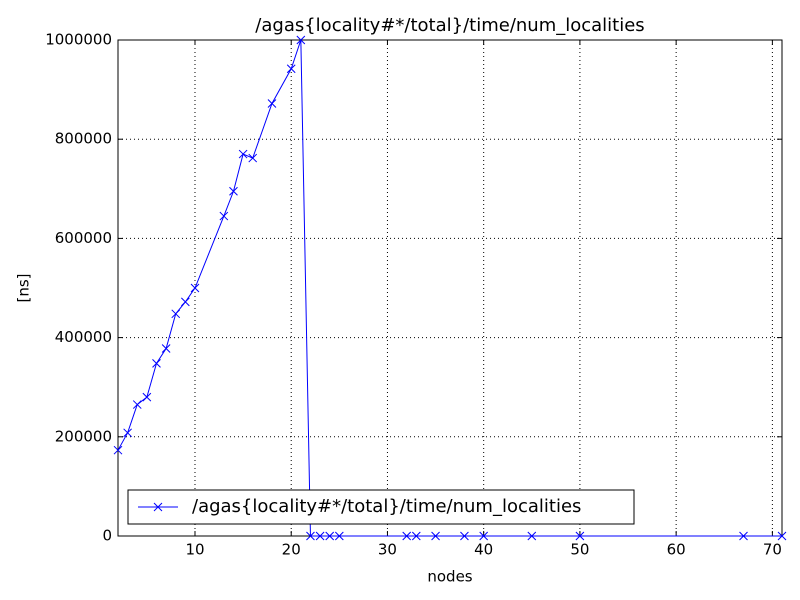 Image resolution: width=800 pixels, height=600 pixels. What do you see at coordinates (194, 550) in the screenshot?
I see `x-tick-label: 10` at bounding box center [194, 550].